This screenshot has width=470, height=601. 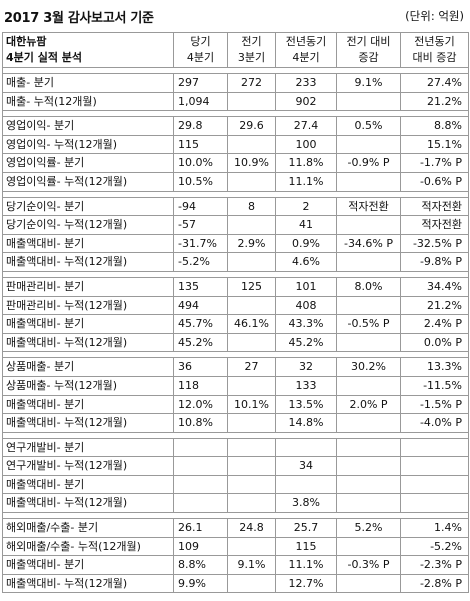 I want to click on header-qoq-change: 전기 대비 증감, so click(x=368, y=50).